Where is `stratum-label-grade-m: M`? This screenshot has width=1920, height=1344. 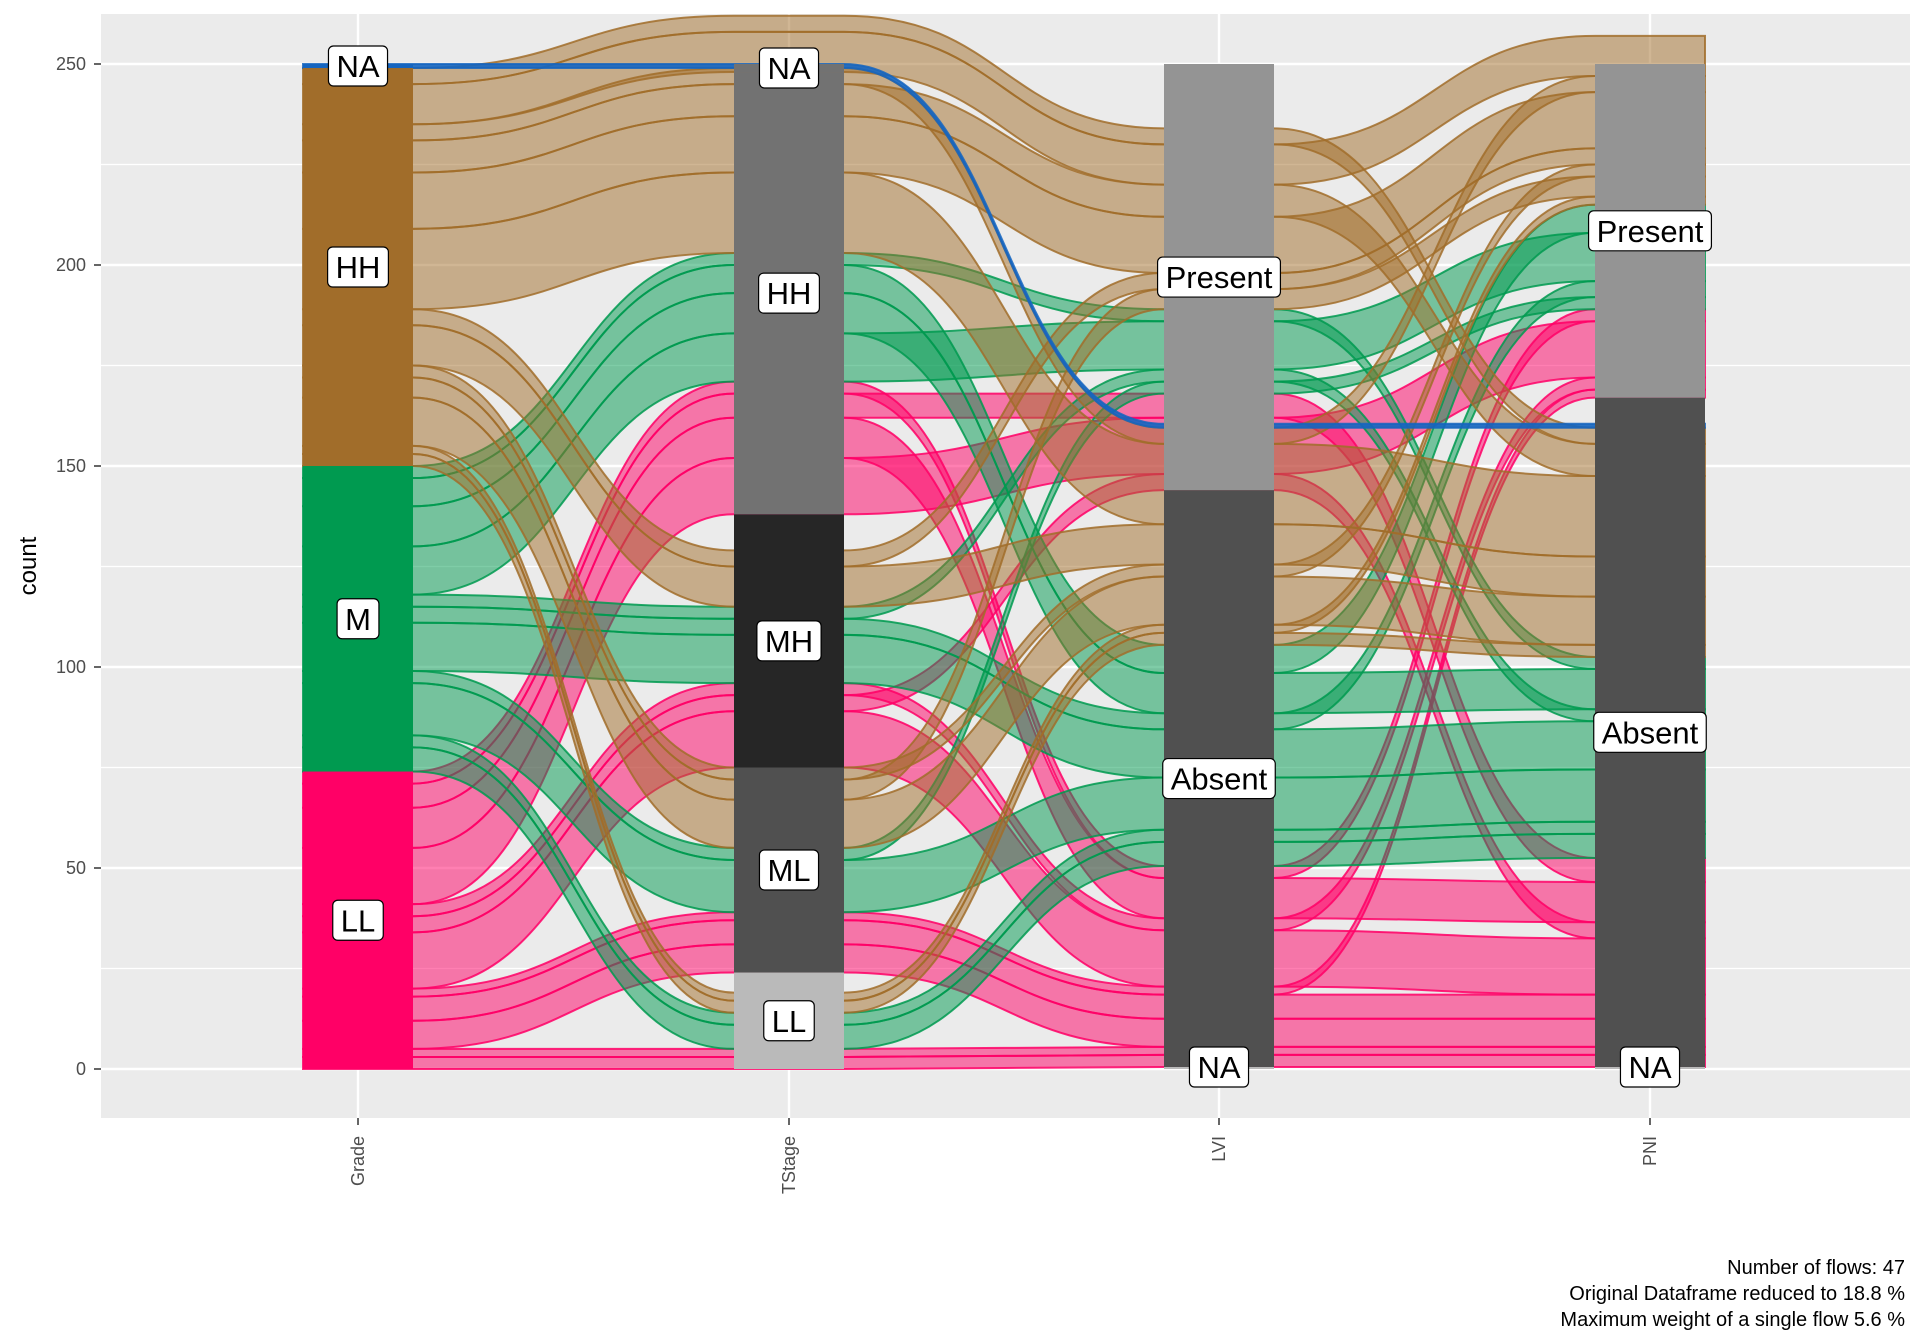 stratum-label-grade-m: M is located at coordinates (358, 619).